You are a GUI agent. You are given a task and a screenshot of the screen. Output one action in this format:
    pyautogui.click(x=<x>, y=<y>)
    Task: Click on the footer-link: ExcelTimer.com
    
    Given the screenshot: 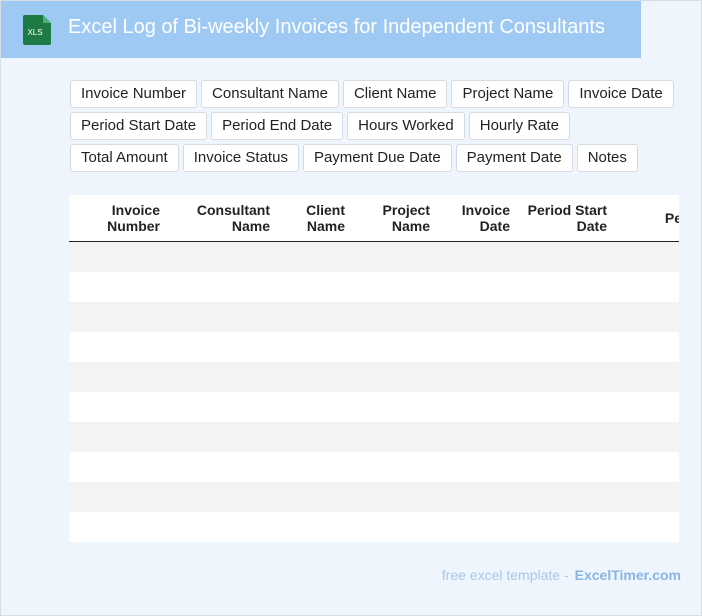 What is the action you would take?
    pyautogui.click(x=627, y=575)
    